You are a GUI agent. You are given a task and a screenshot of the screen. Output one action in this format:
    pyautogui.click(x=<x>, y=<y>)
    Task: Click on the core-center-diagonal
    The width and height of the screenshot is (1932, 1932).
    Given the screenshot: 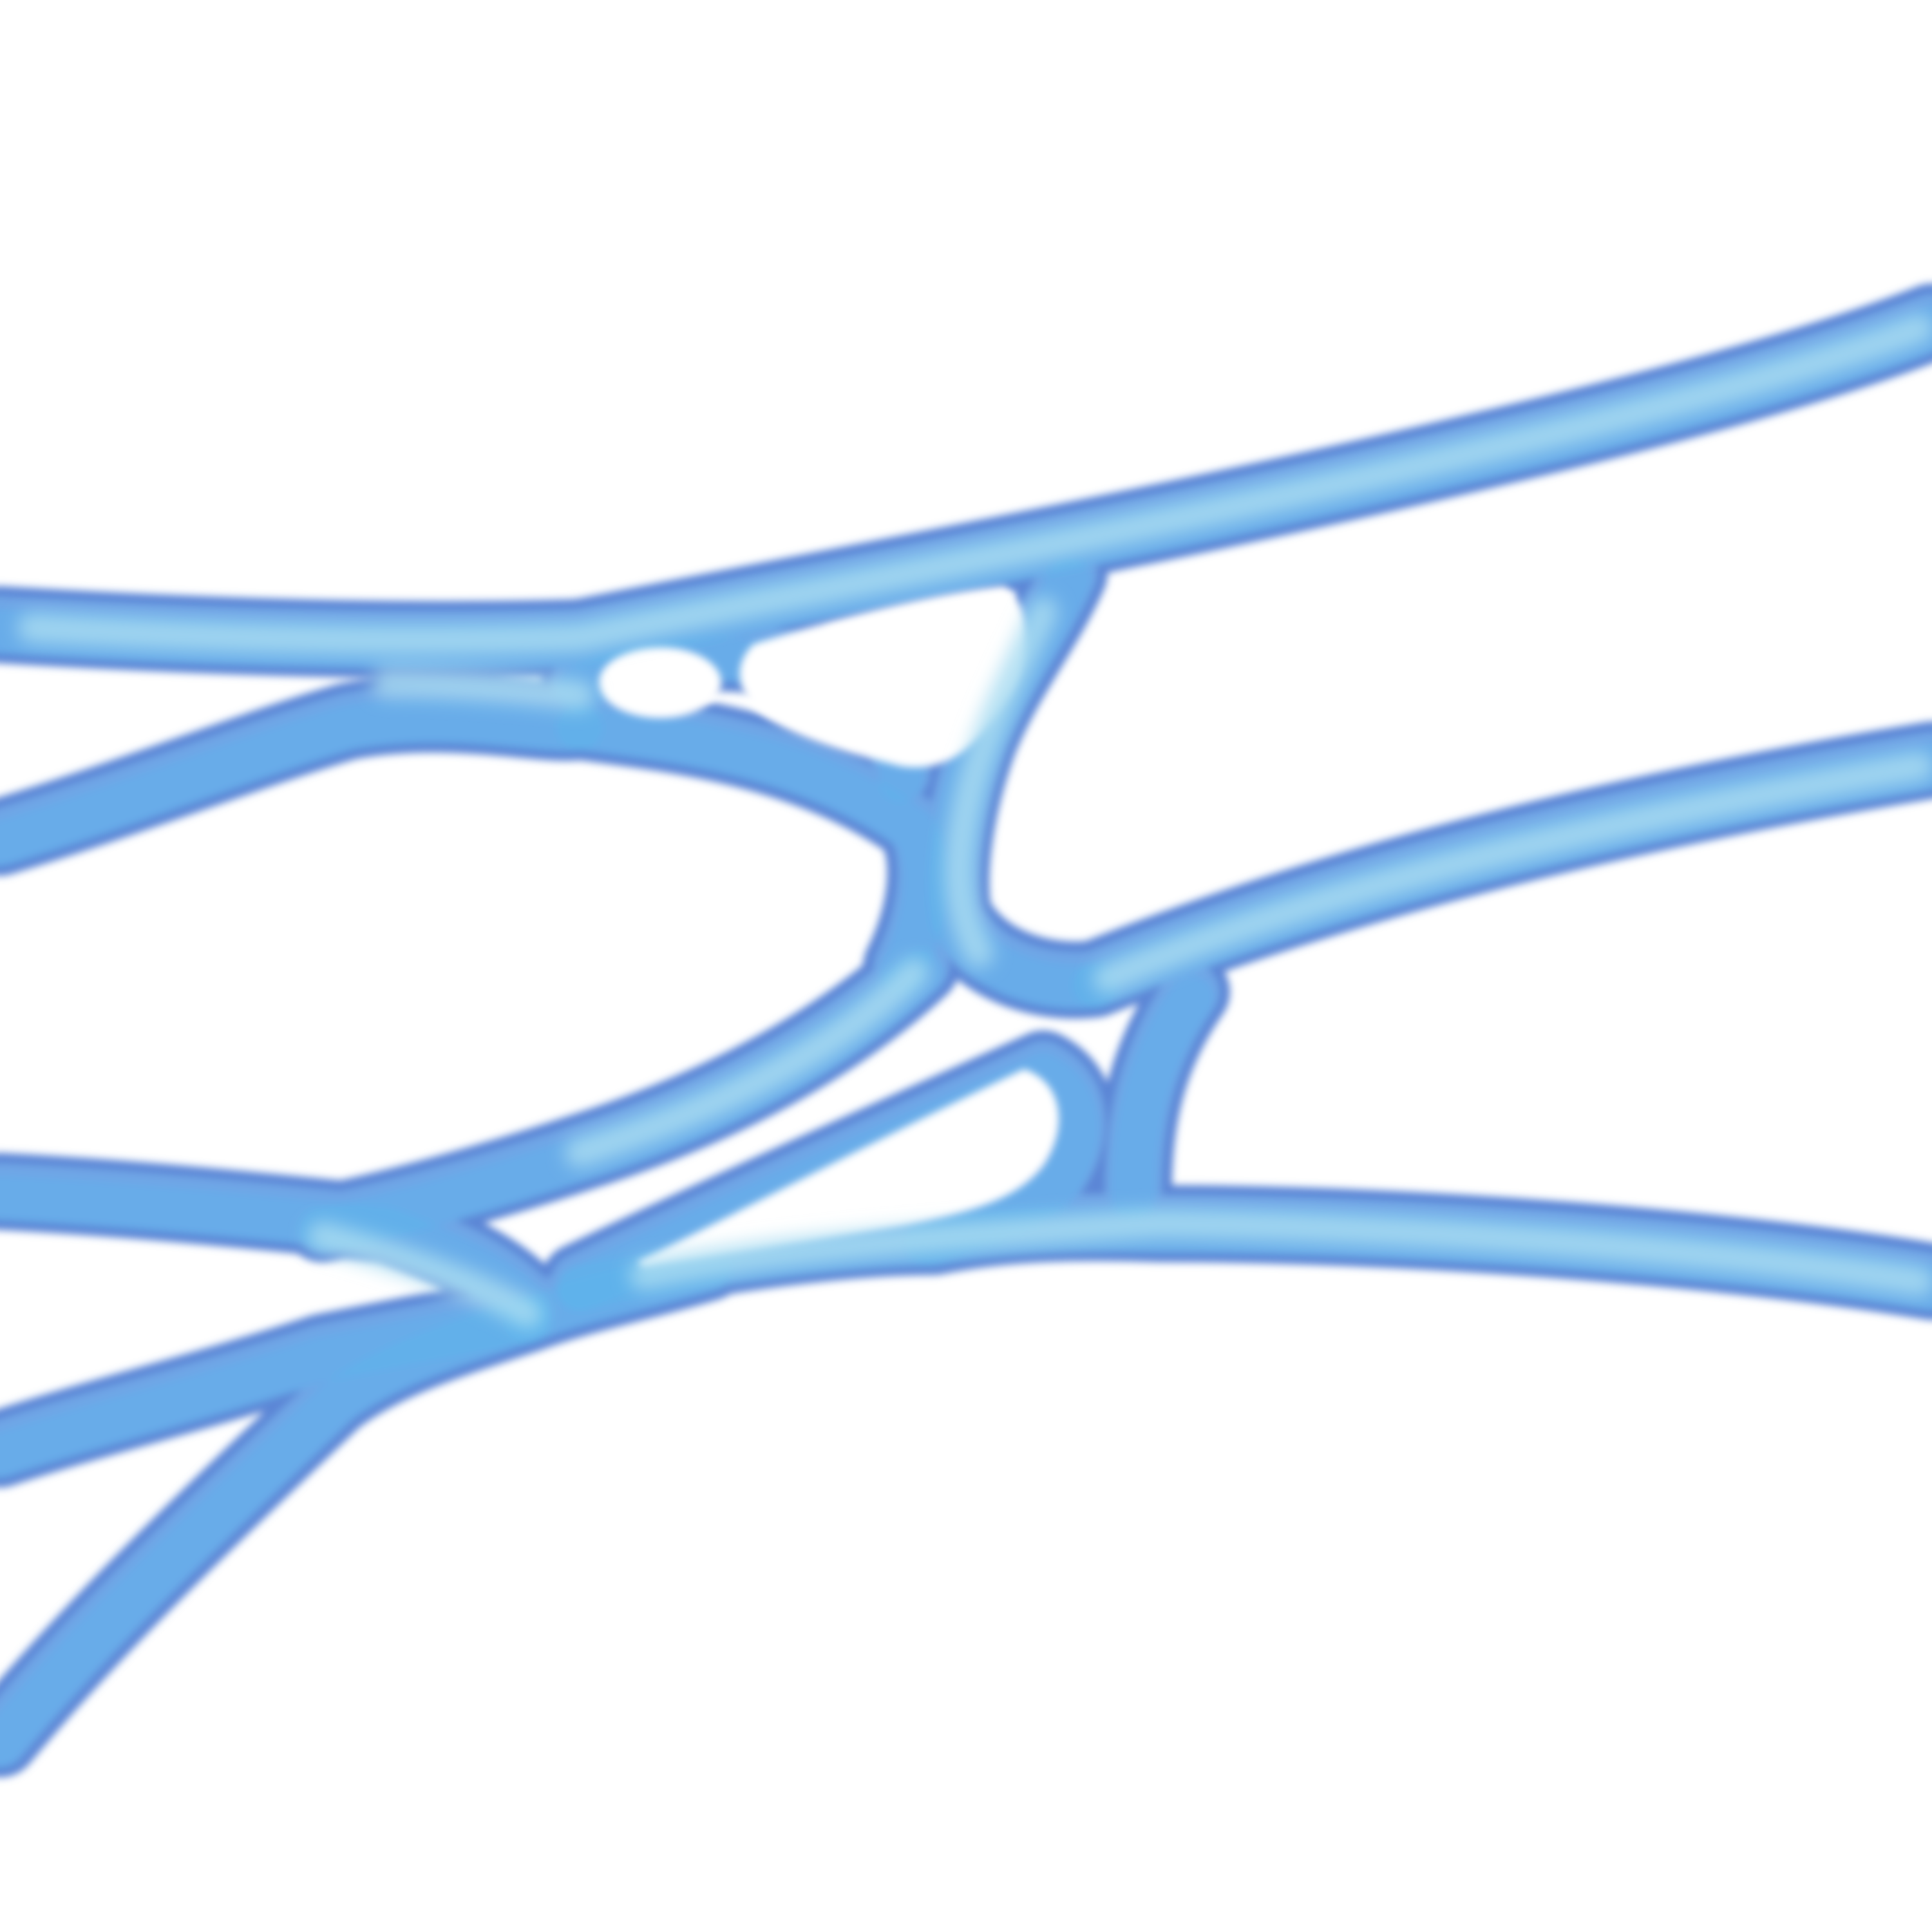 What is the action you would take?
    pyautogui.click(x=747, y=1063)
    